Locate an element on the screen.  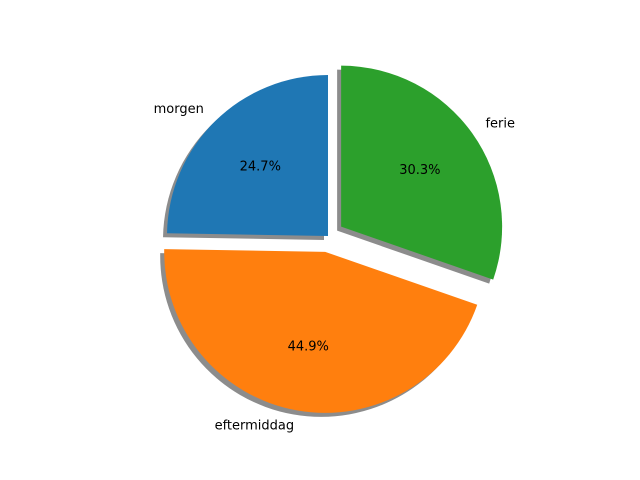
slice-ferie is located at coordinates (422, 172).